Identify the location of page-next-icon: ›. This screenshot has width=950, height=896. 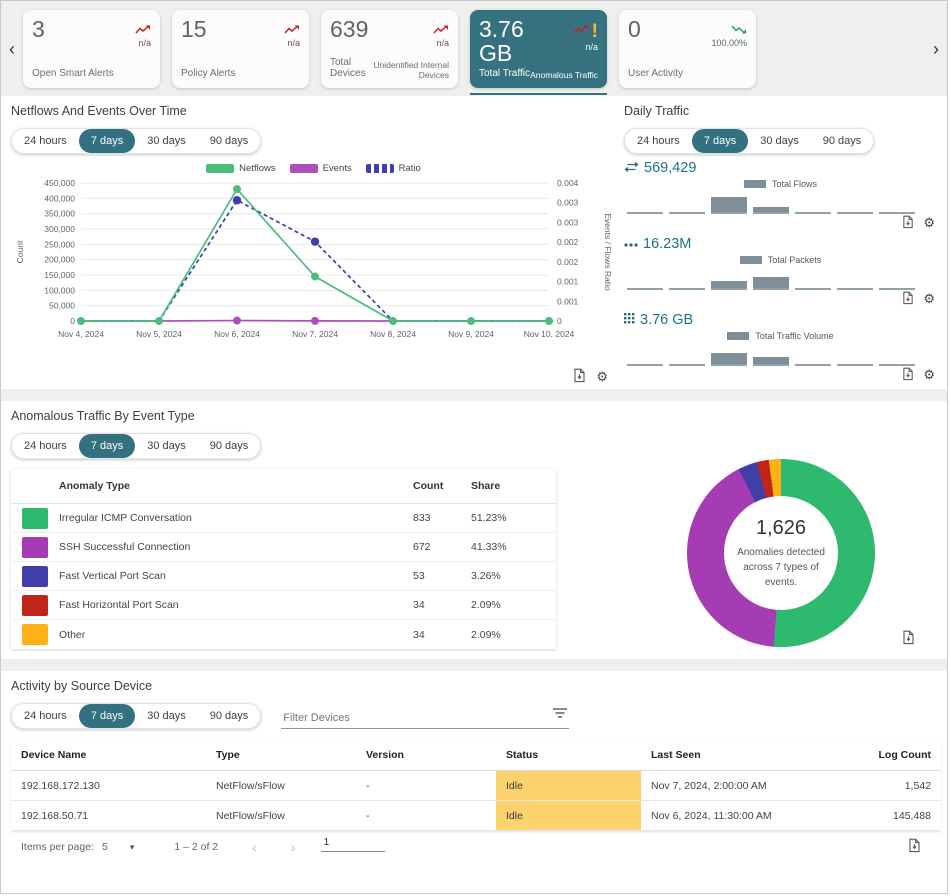
(293, 847).